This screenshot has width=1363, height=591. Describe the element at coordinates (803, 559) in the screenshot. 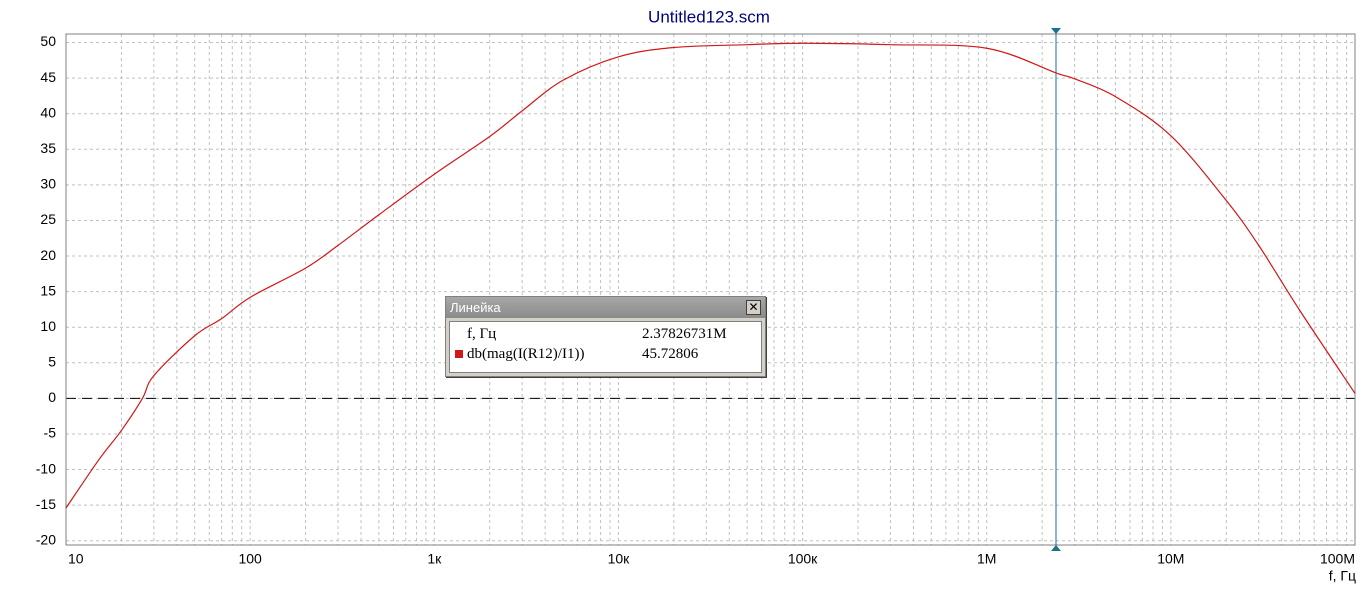

I see `x-tick-label: 100к` at that location.